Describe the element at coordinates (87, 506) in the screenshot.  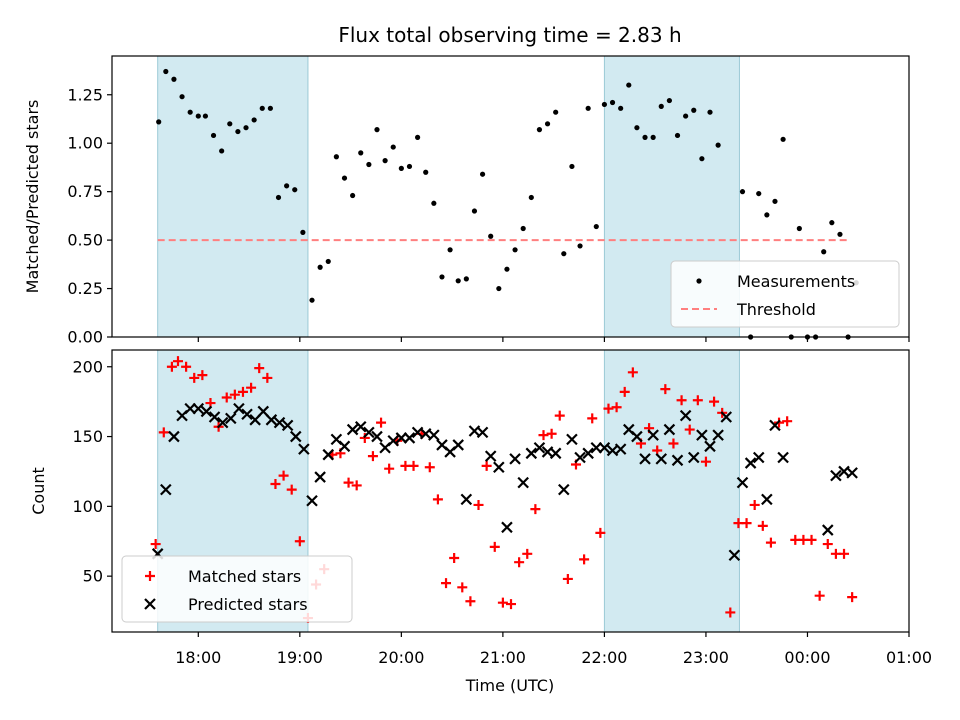
I see `count-y-tick-label: 100` at that location.